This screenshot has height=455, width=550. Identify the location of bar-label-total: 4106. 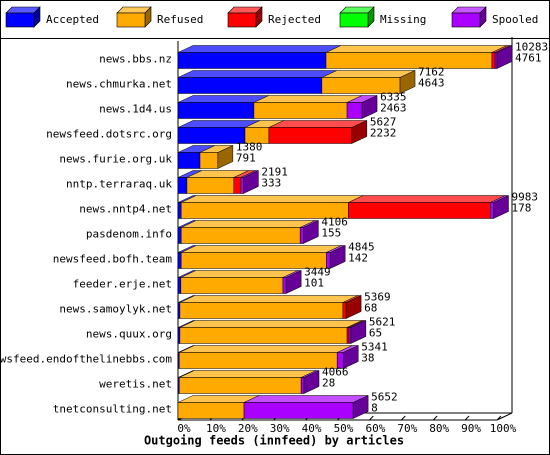
(334, 222).